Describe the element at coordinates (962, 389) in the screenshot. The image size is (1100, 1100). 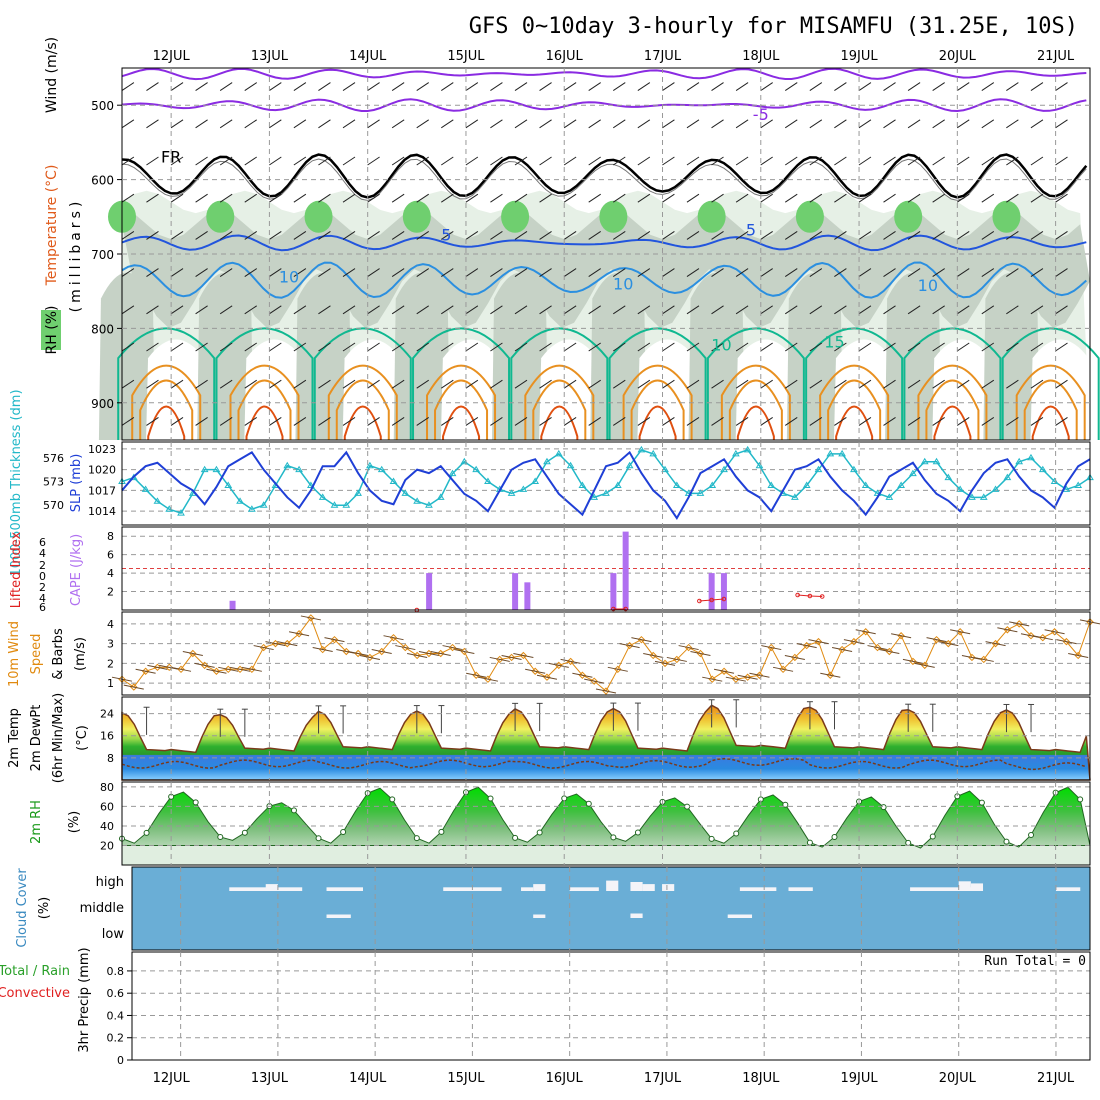
I see `dry-lobe` at that location.